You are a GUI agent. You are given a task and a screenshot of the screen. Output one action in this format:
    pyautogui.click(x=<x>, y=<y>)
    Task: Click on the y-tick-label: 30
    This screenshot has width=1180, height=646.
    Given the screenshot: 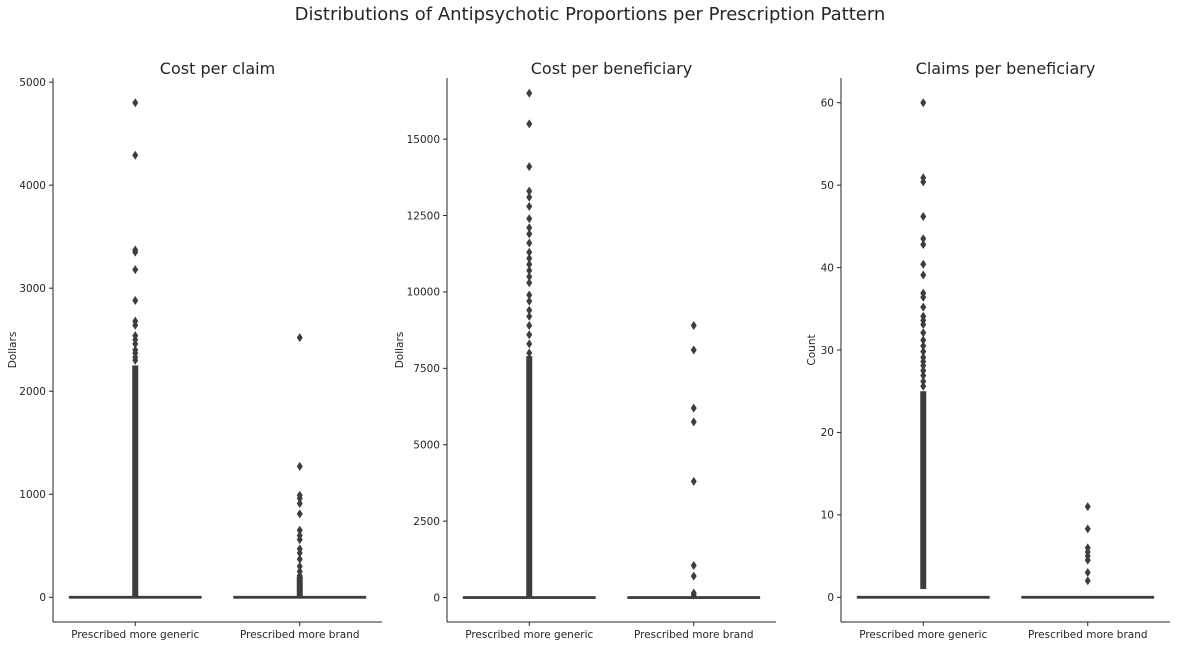 What is the action you would take?
    pyautogui.click(x=827, y=351)
    